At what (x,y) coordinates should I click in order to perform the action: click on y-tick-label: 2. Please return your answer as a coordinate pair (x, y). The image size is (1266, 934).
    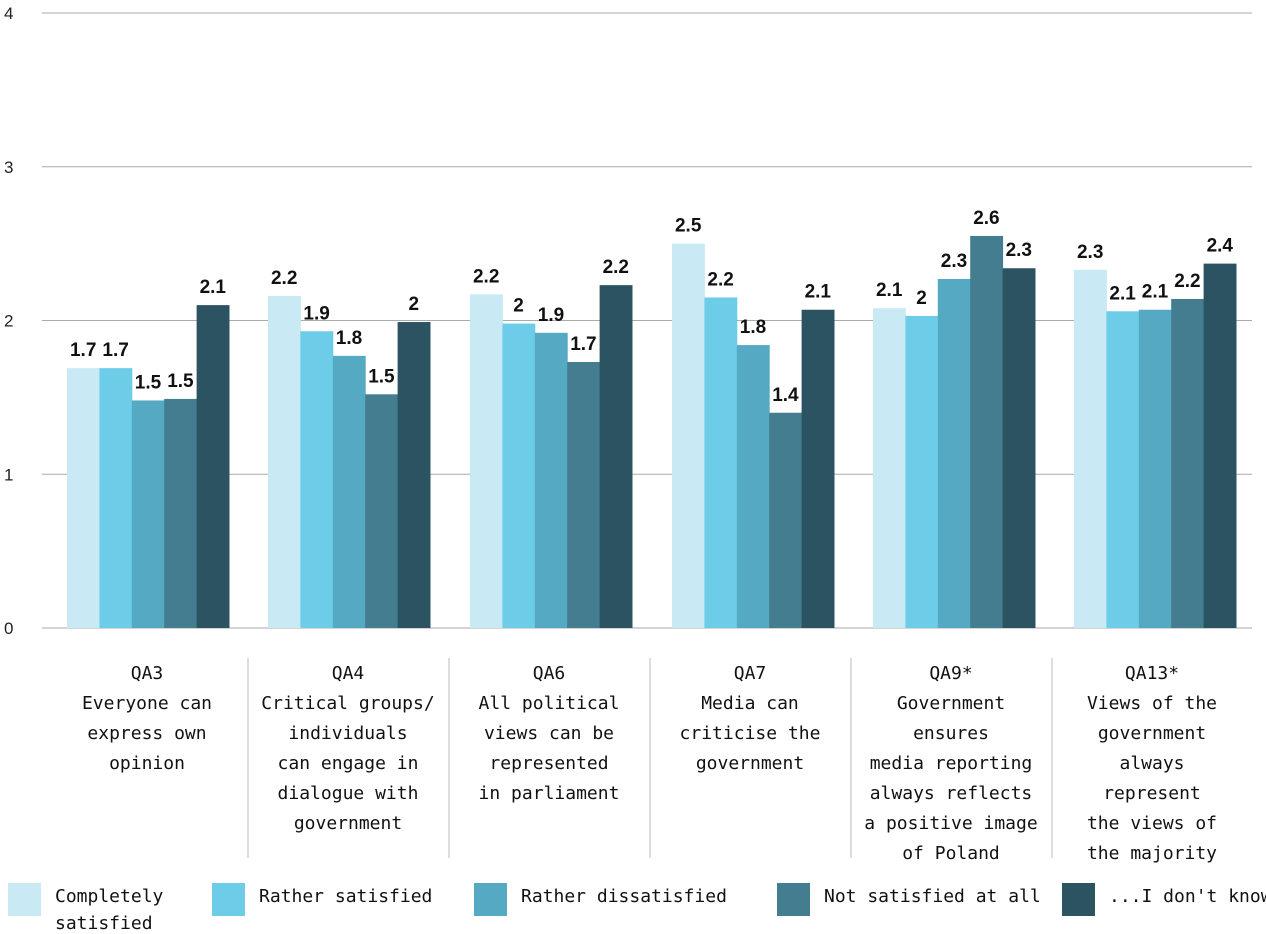
    Looking at the image, I should click on (8, 321).